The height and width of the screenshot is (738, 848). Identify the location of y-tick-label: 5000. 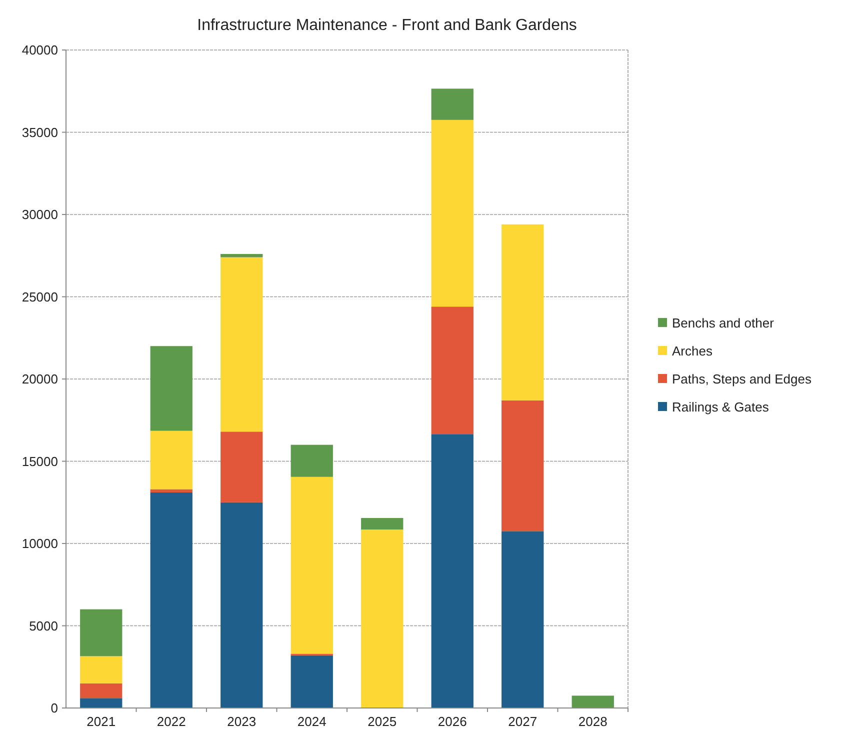
(43, 626).